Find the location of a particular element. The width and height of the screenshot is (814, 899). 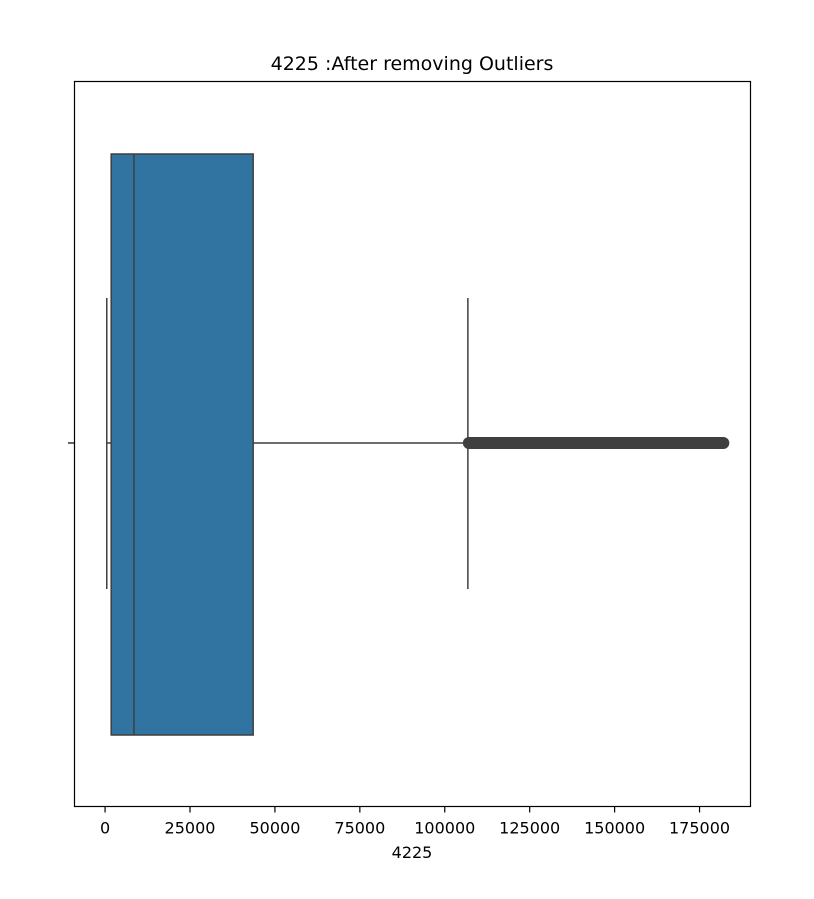

chart-title: 4225 :After removing Outliers is located at coordinates (412, 64).